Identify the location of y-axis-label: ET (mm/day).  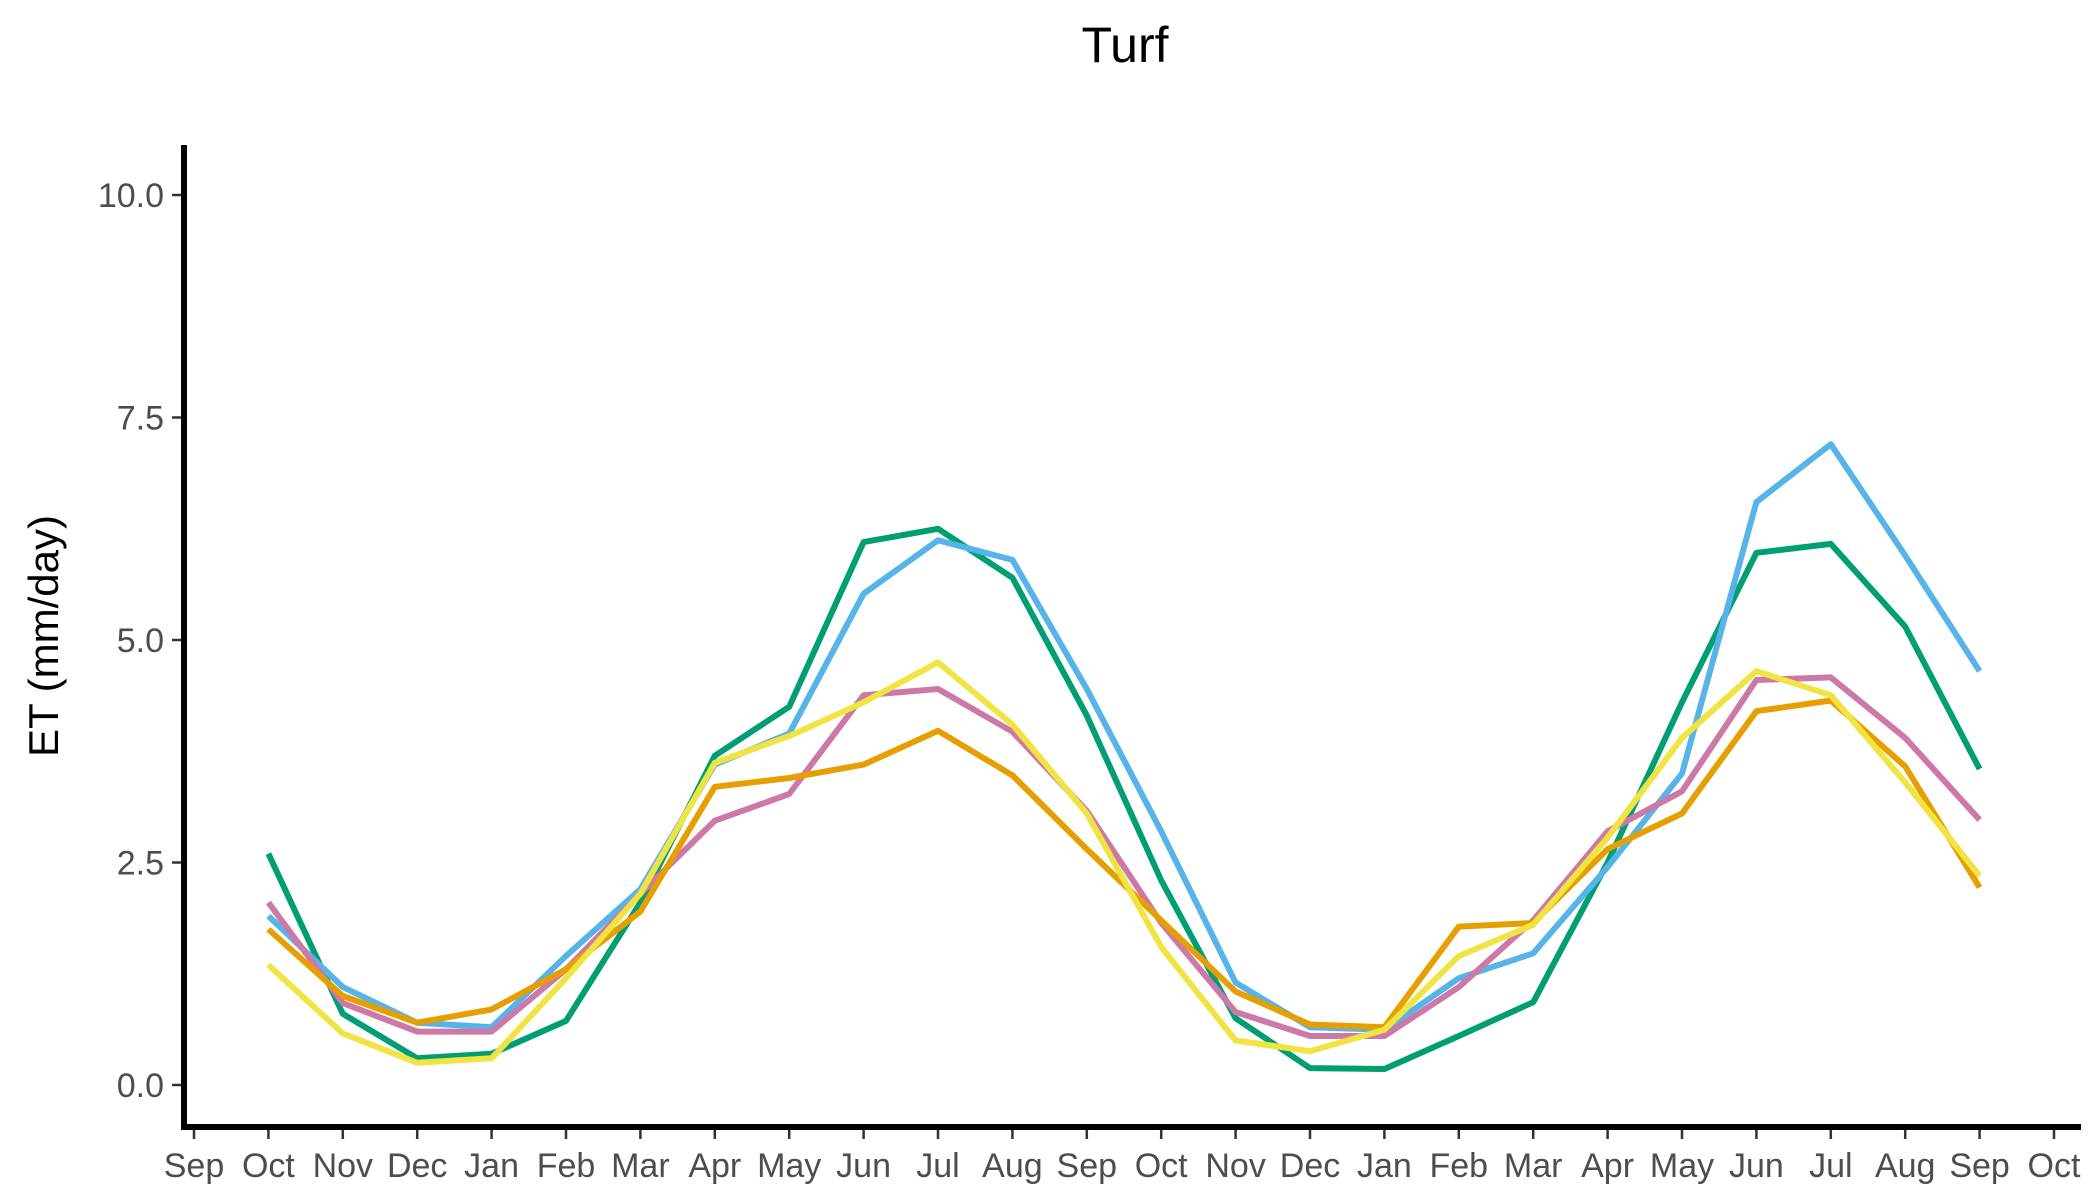
(43, 636).